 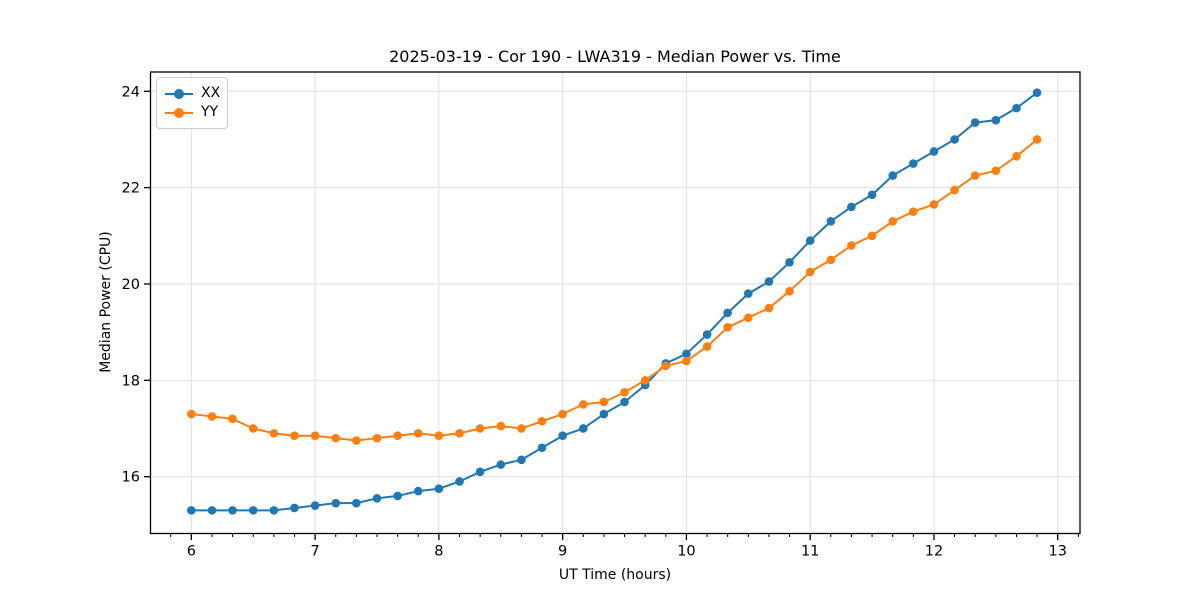 I want to click on legend-label-yy: YY, so click(x=210, y=112).